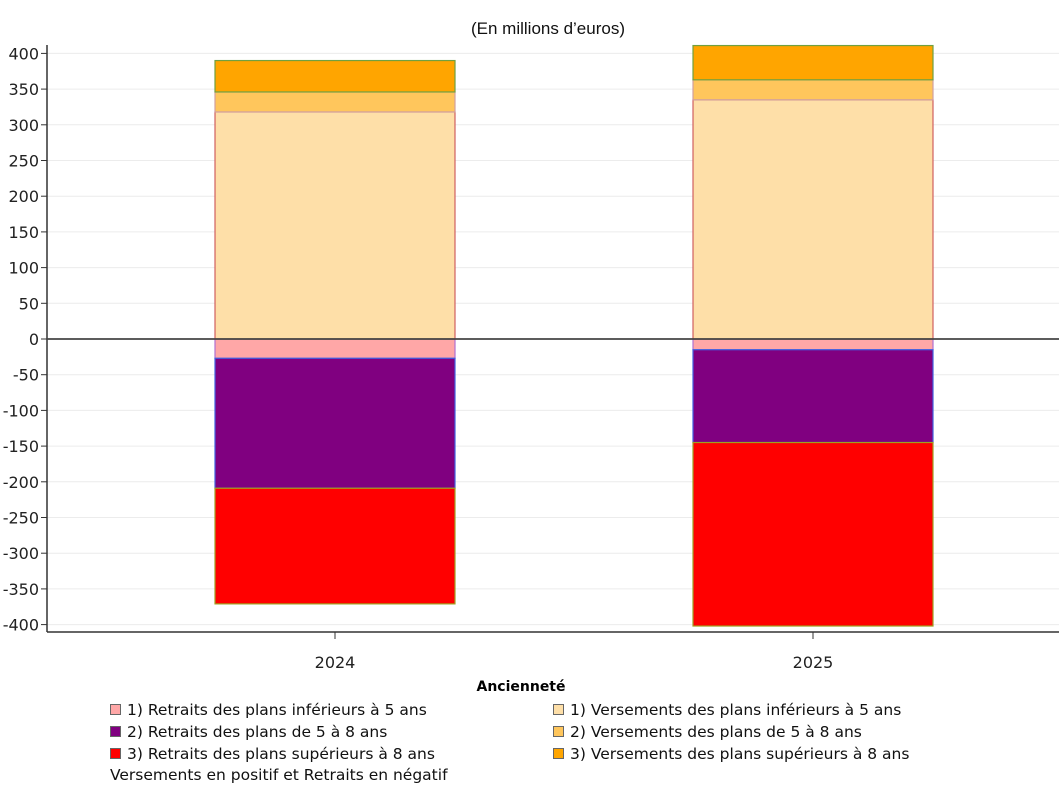  Describe the element at coordinates (277, 709) in the screenshot. I see `legend-label: 1) Retraits des plans inférieurs à 5 ans` at that location.